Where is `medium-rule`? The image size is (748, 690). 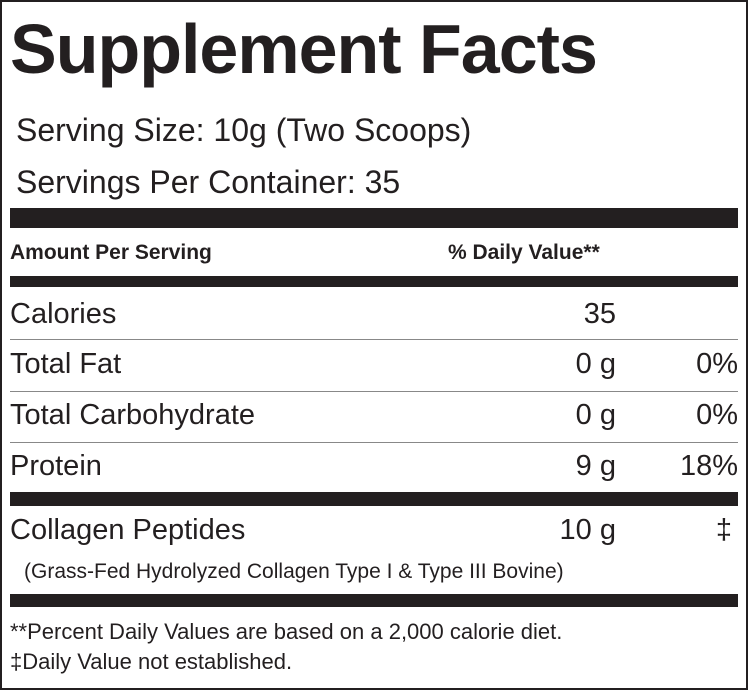
medium-rule is located at coordinates (374, 281).